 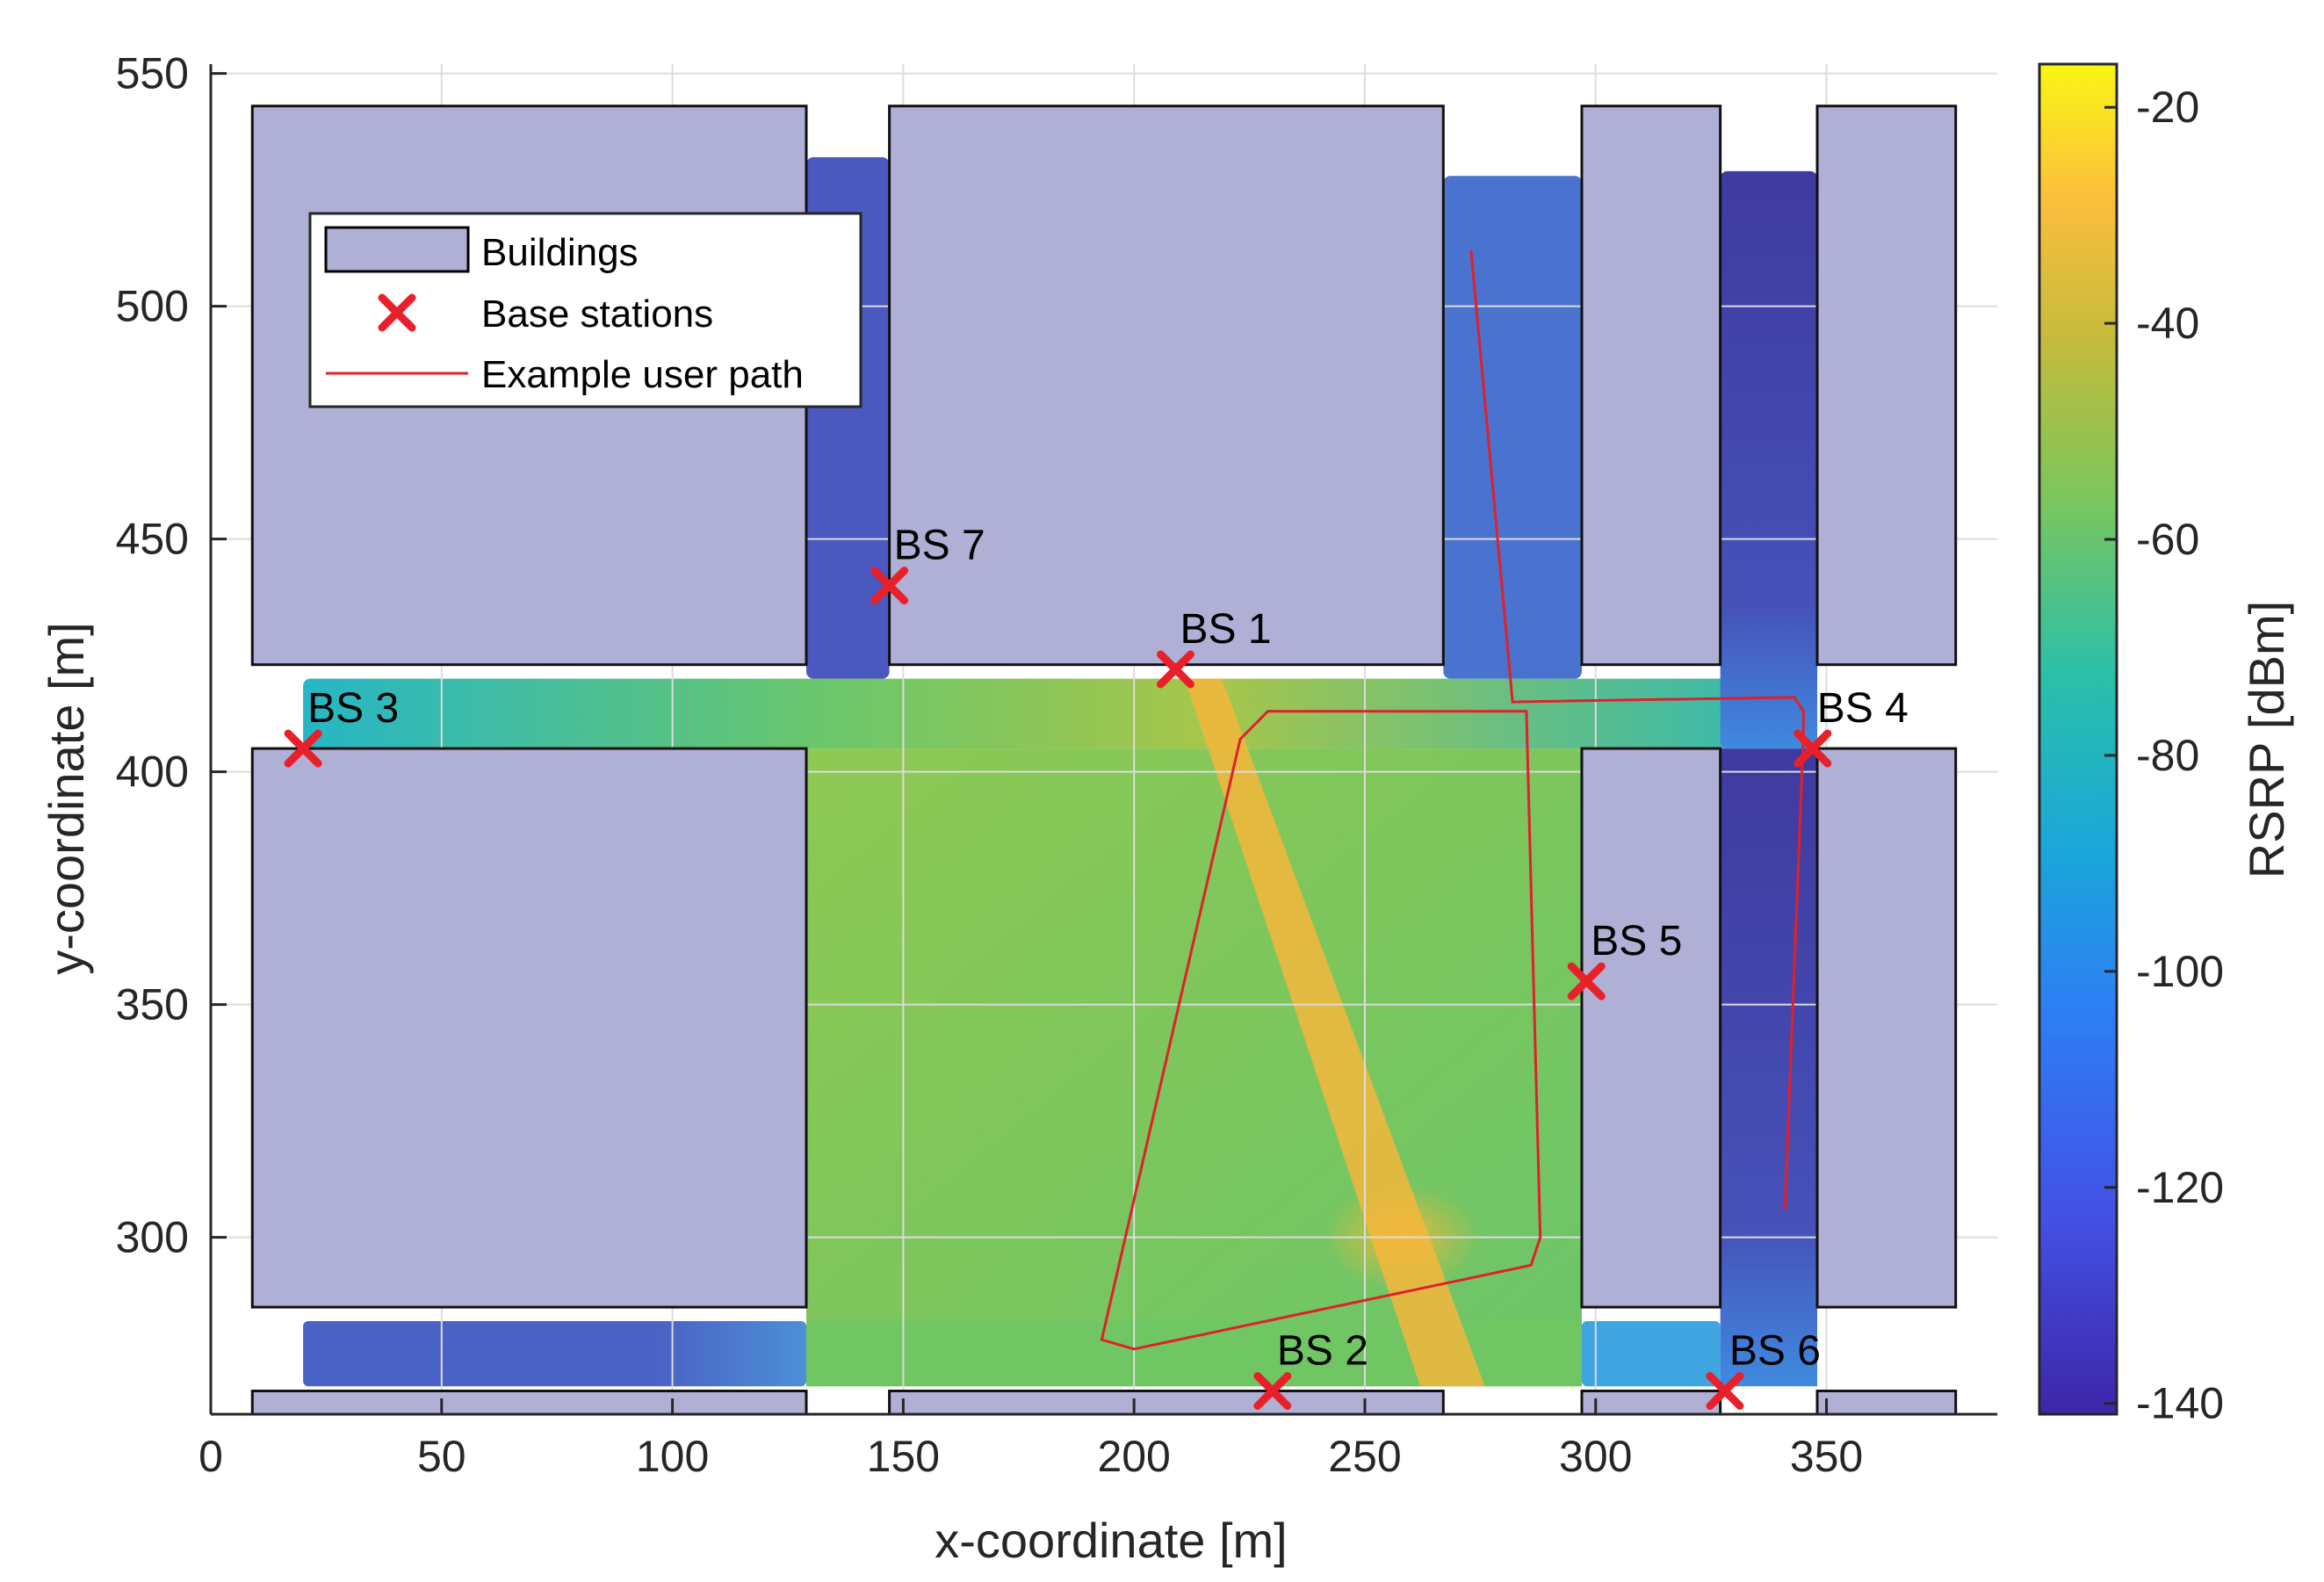 What do you see at coordinates (397, 249) in the screenshot?
I see `legend-buildings-swatch` at bounding box center [397, 249].